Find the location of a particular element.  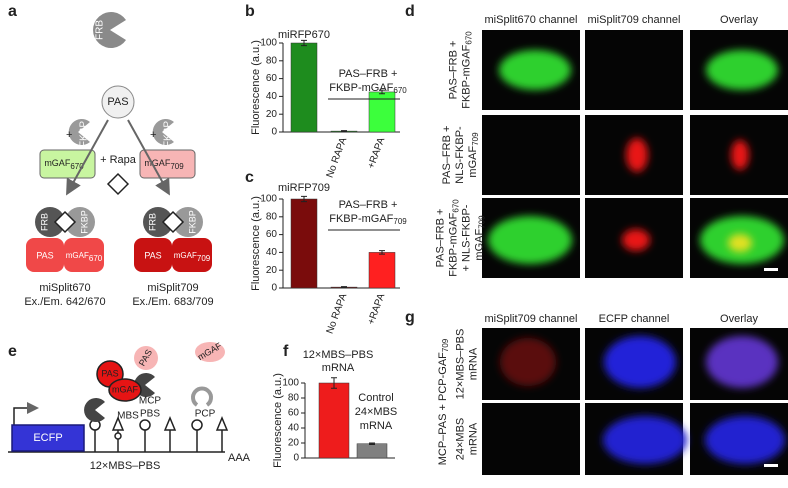

mcp: MCP is located at coordinates (150, 401).